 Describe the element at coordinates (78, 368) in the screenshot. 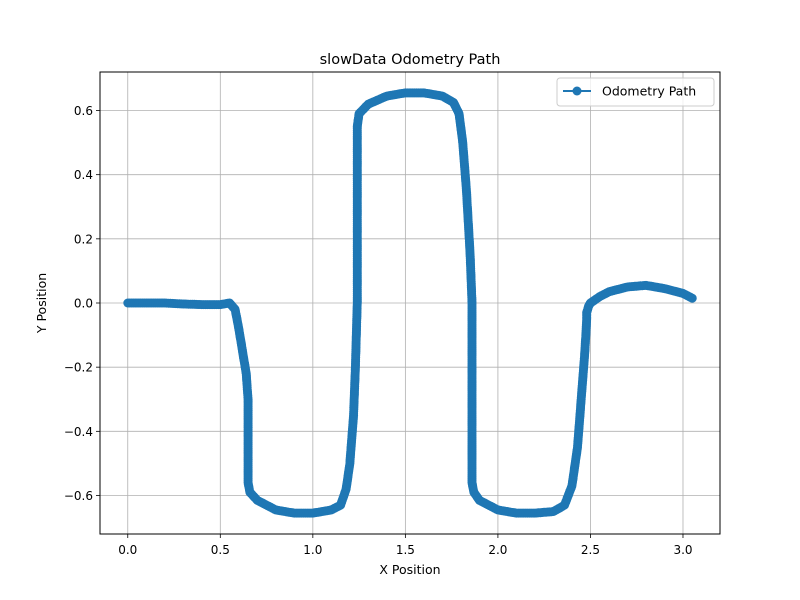

I see `y-tick-label: −0.2` at that location.